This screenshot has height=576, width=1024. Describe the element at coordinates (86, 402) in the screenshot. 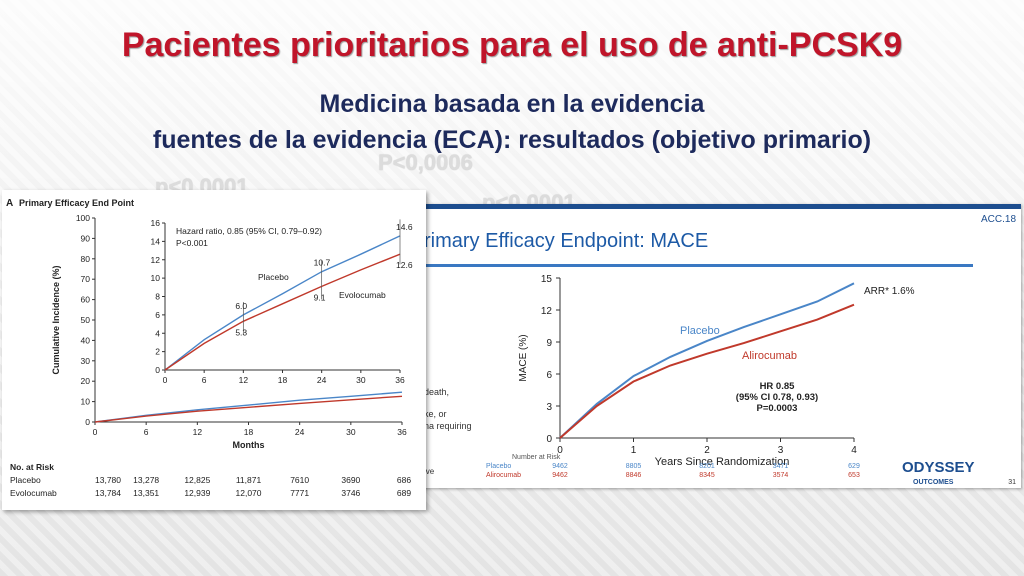

I see `y-tick-label: 10` at that location.